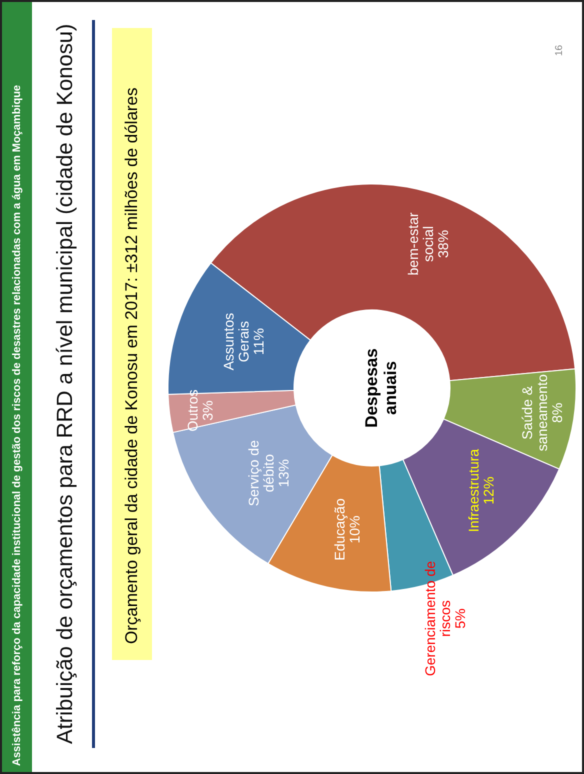 Image resolution: width=584 pixels, height=774 pixels. I want to click on text: Despesas anuais, so click(381, 388).